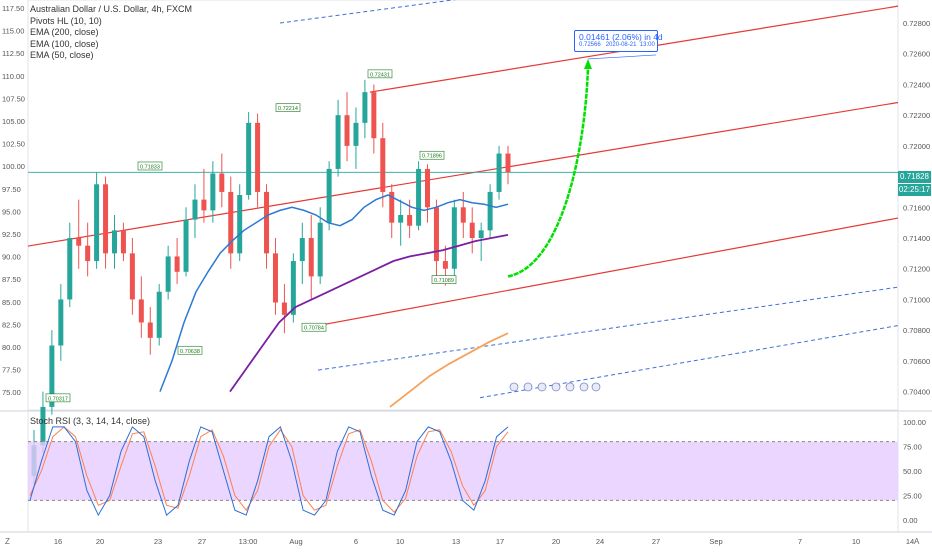 Image resolution: width=932 pixels, height=555 pixels. Describe the element at coordinates (604, 272) in the screenshot. I see `channel-line-lower` at that location.